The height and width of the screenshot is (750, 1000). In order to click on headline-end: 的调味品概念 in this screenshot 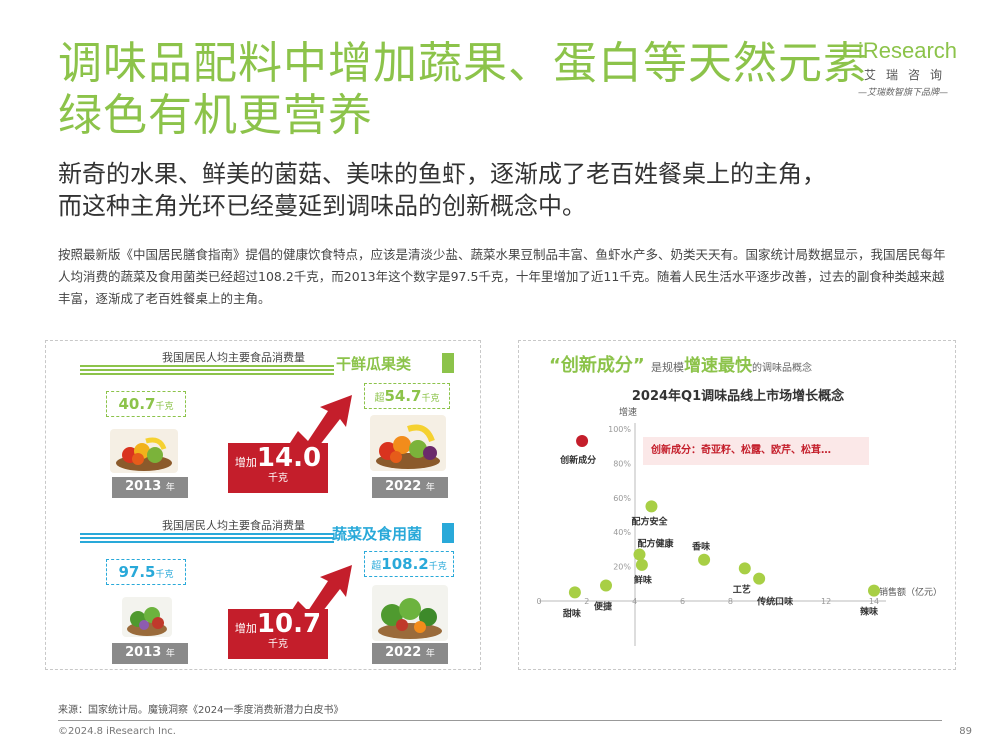, I will do `click(781, 368)`.